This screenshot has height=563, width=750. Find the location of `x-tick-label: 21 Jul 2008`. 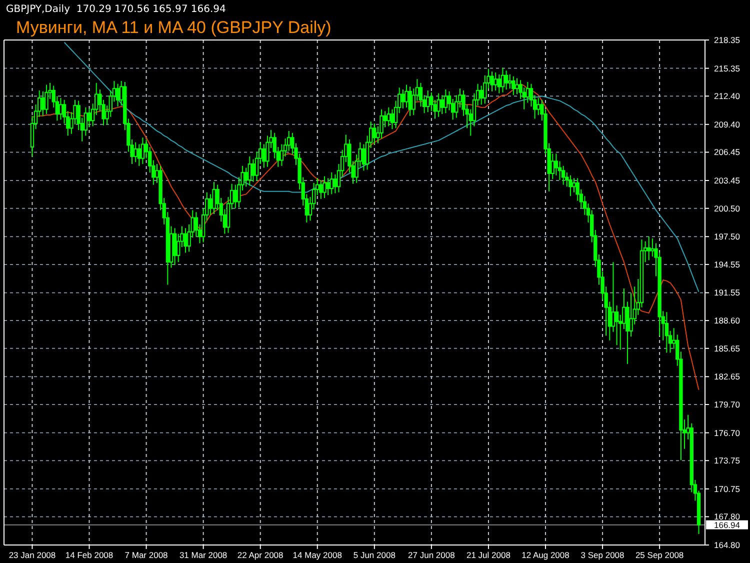

x-tick-label: 21 Jul 2008 is located at coordinates (488, 555).